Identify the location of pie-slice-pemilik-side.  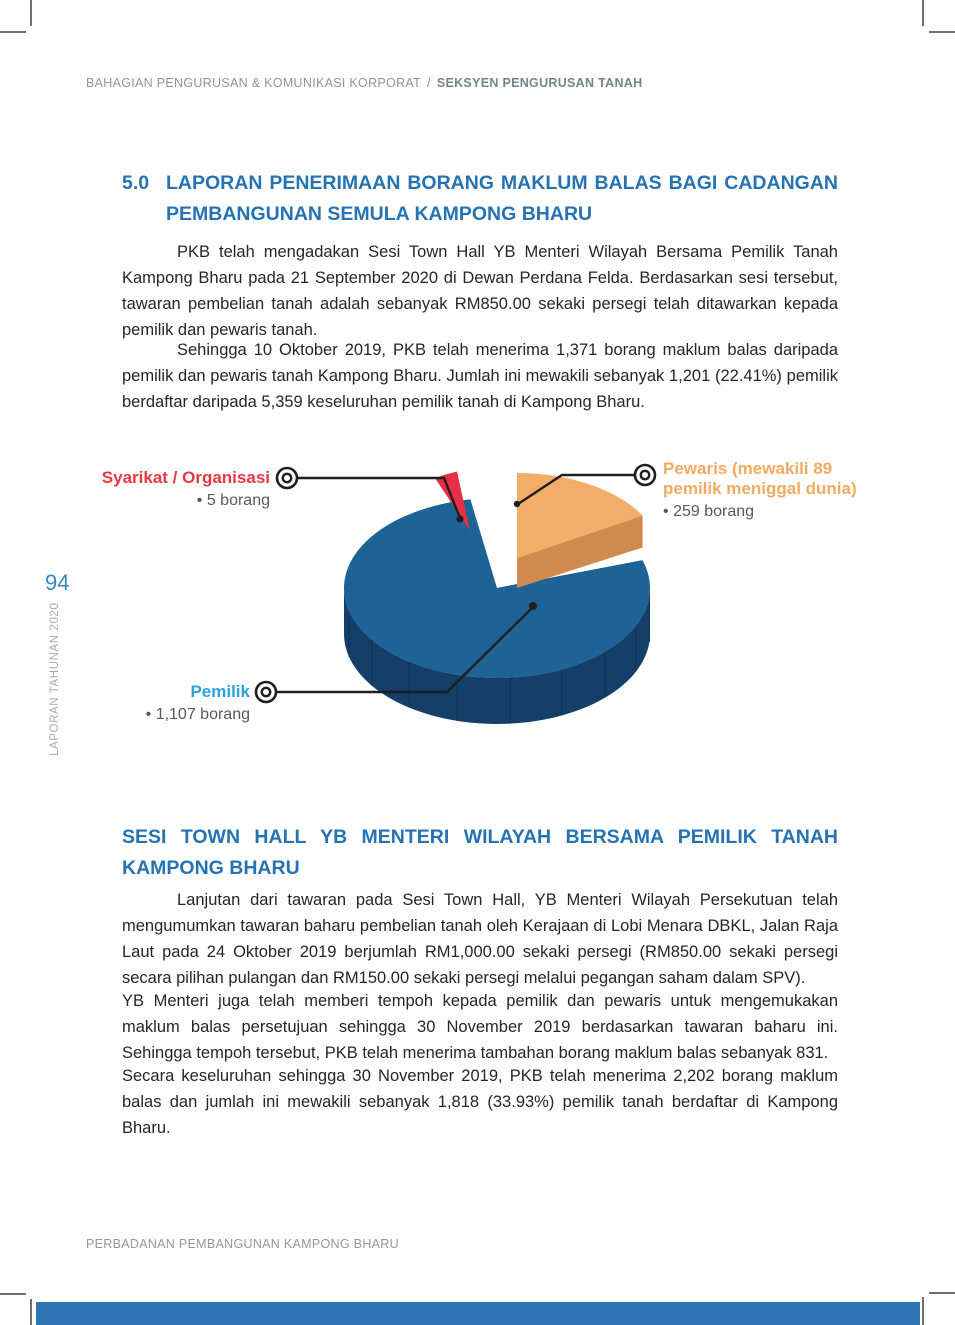
(497, 656).